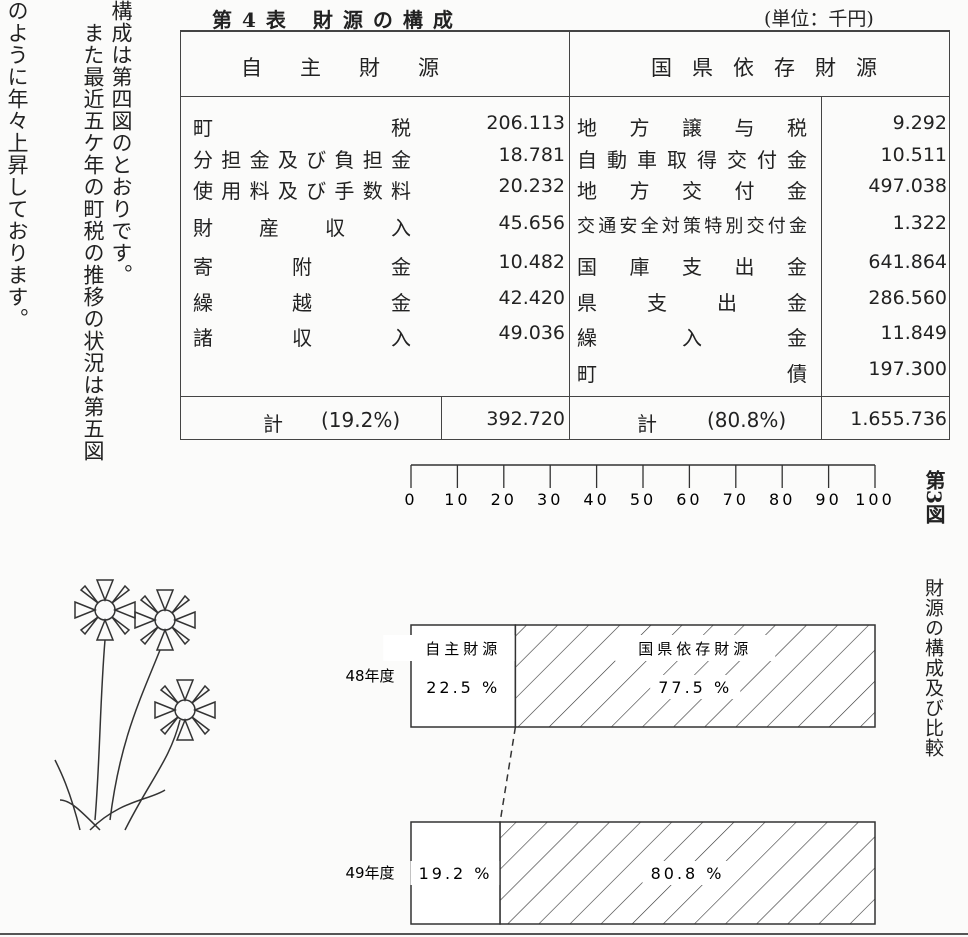 The height and width of the screenshot is (937, 968). I want to click on column-header: 自主財源, so click(359, 68).